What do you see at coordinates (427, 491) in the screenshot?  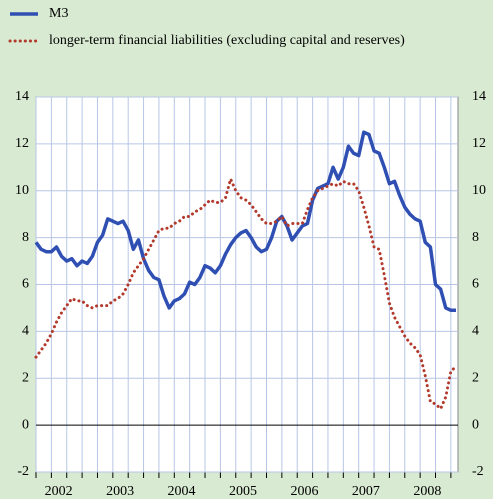 I see `x-tick-label: 2008` at bounding box center [427, 491].